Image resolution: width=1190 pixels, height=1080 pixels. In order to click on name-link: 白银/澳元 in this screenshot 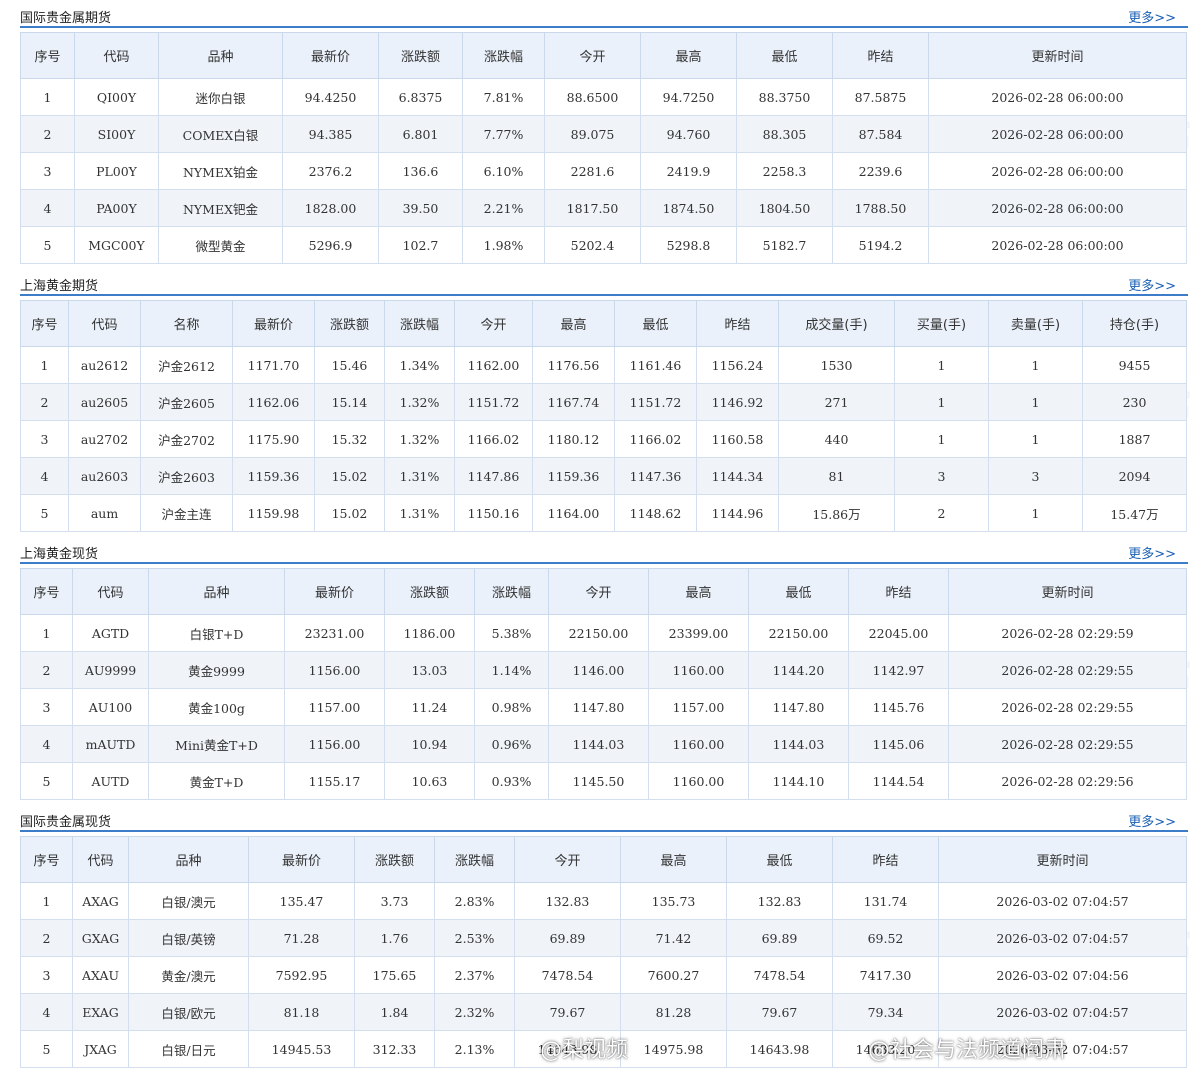, I will do `click(188, 901)`.